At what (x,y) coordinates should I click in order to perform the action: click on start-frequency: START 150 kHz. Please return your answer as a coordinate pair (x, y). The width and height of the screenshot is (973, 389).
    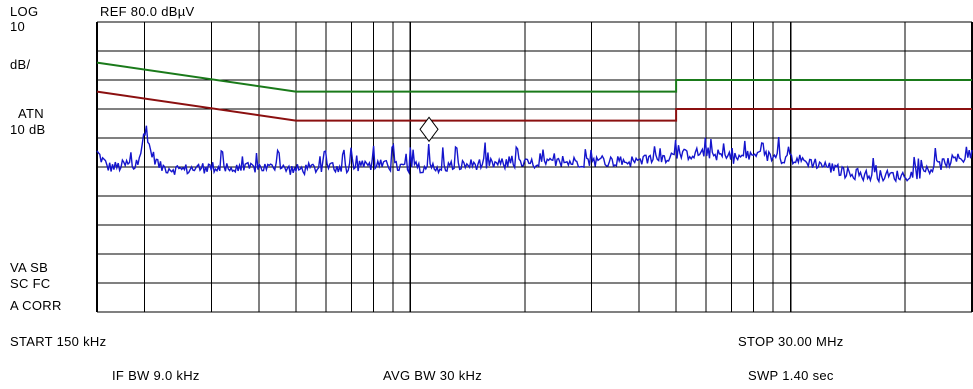
    Looking at the image, I should click on (58, 341).